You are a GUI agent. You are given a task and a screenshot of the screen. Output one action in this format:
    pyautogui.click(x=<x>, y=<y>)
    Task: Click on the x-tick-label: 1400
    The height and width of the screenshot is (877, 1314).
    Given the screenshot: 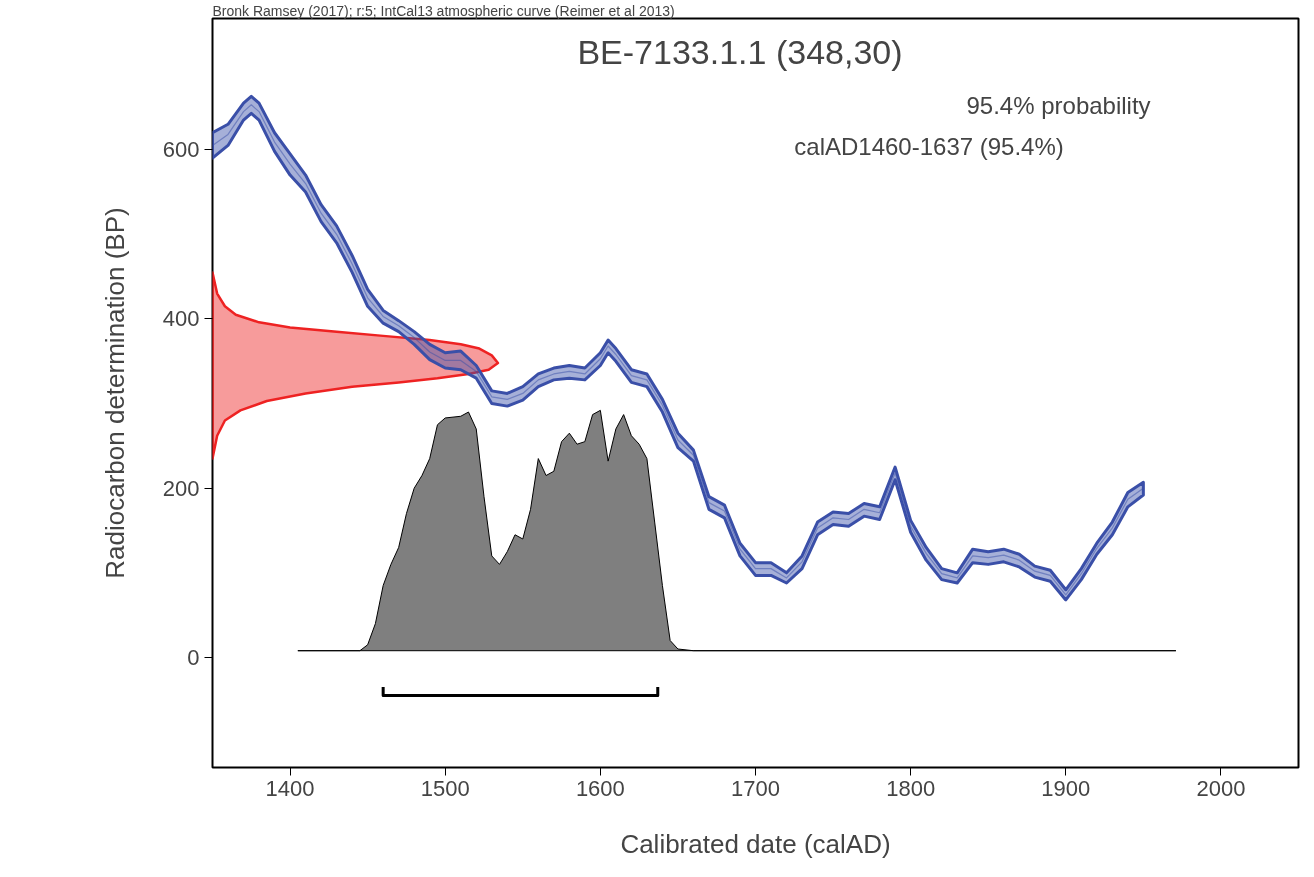 What is the action you would take?
    pyautogui.click(x=290, y=788)
    